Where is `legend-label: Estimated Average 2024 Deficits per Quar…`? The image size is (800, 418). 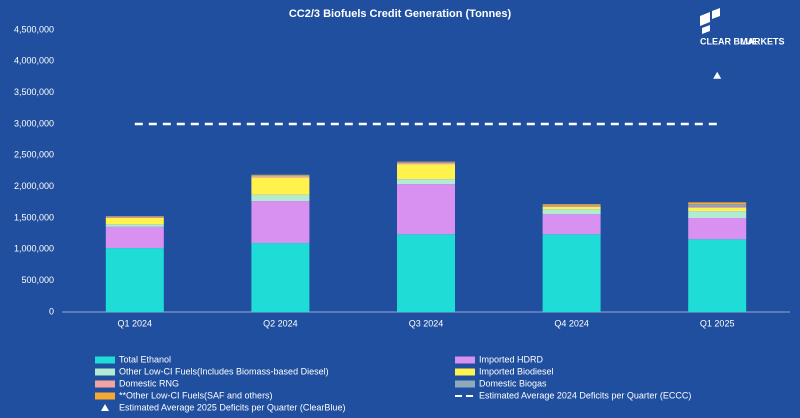
legend-label: Estimated Average 2024 Deficits per Quar… is located at coordinates (585, 395).